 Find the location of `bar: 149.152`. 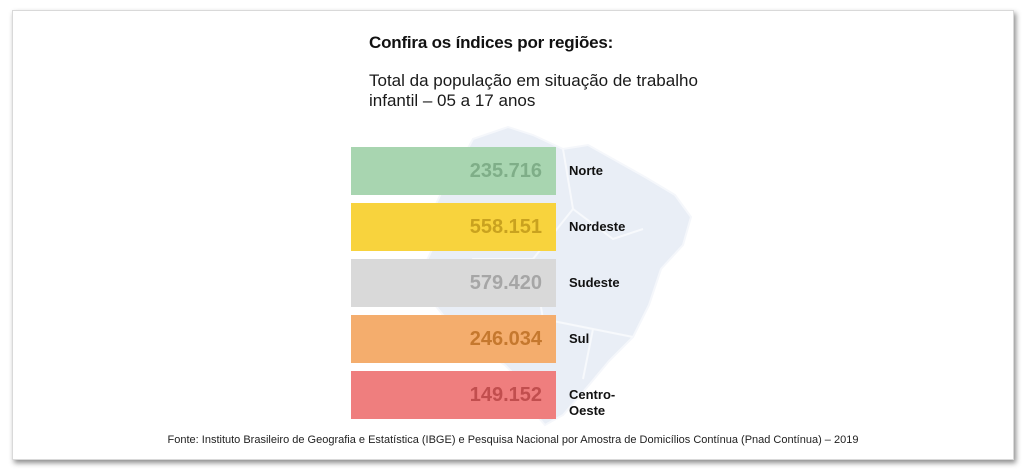

bar: 149.152 is located at coordinates (453, 395).